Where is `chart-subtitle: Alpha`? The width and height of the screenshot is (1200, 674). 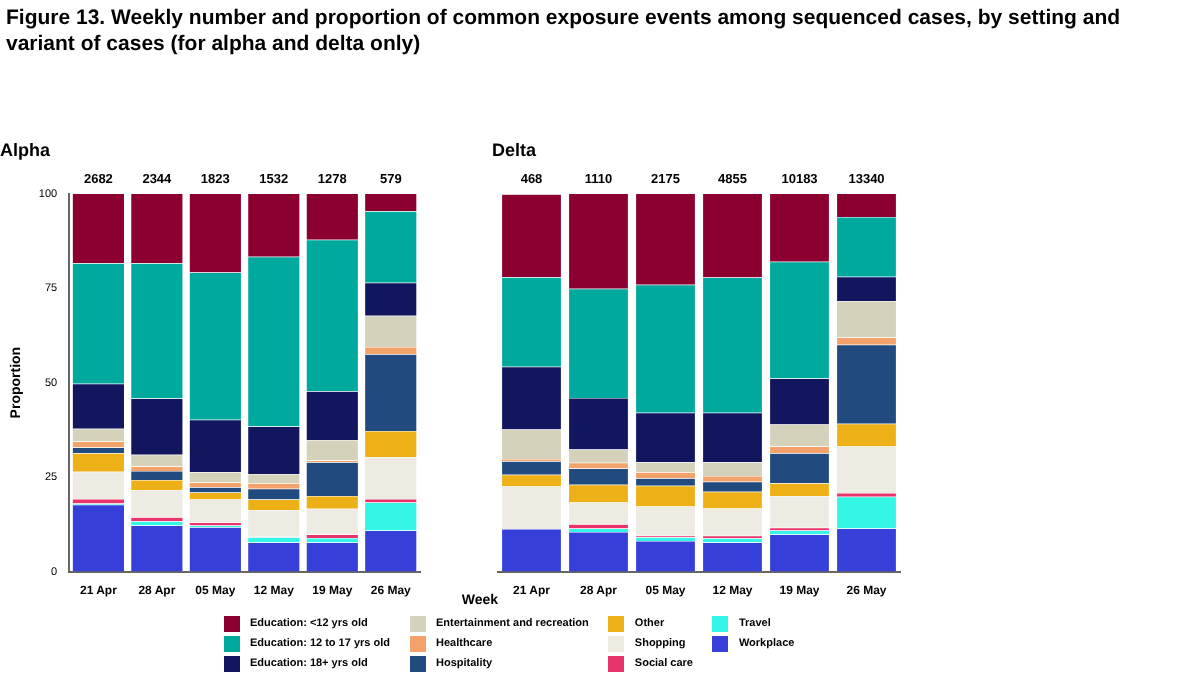 chart-subtitle: Alpha is located at coordinates (26, 149).